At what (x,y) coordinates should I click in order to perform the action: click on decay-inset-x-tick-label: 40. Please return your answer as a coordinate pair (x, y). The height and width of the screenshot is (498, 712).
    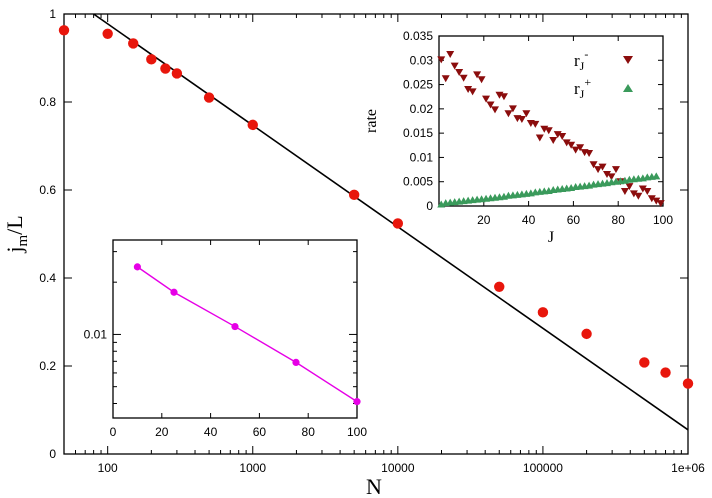
    Looking at the image, I should click on (211, 432).